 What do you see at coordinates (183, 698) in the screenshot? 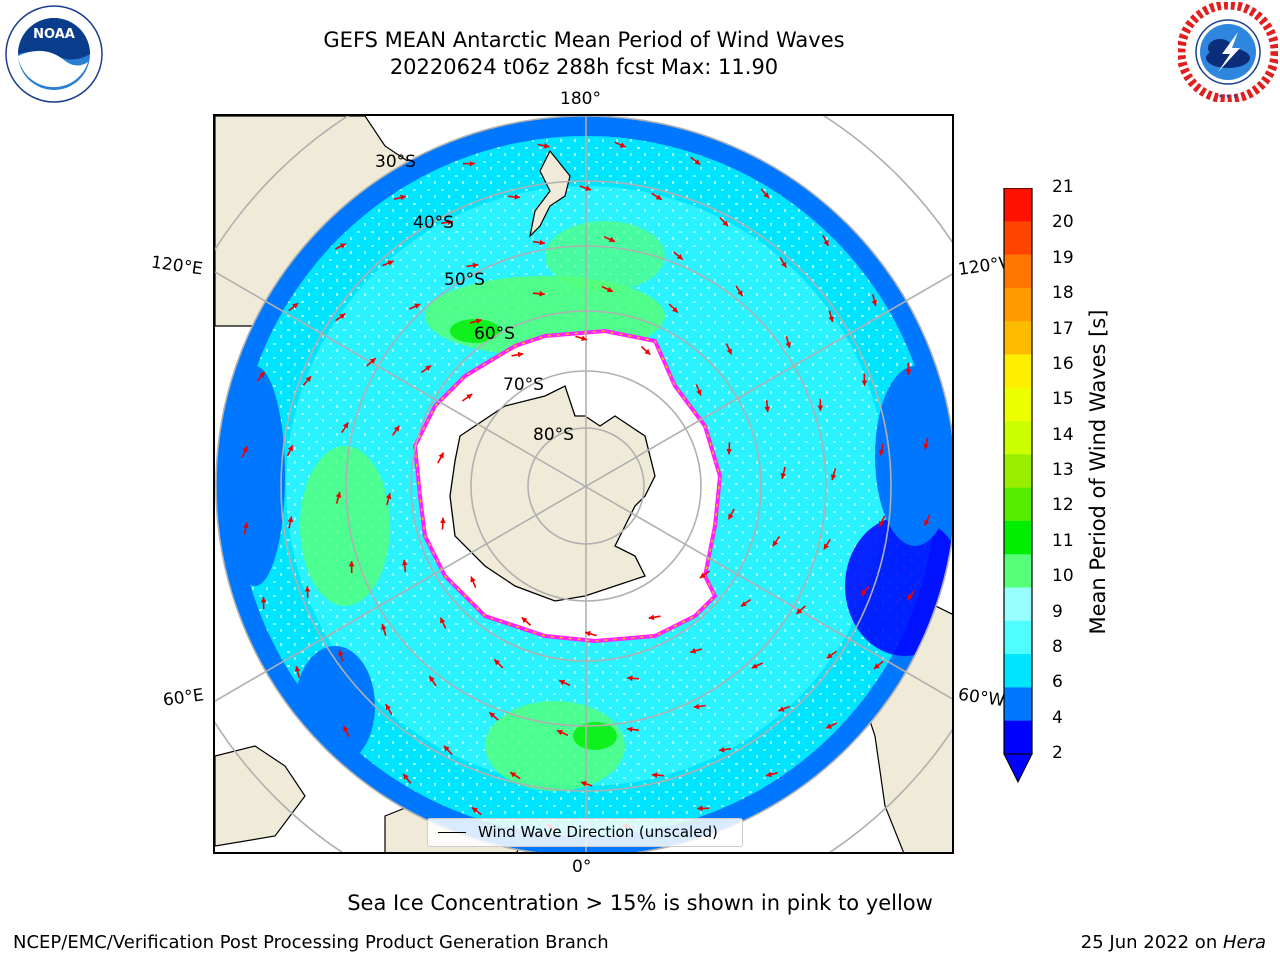
I see `lon-label-60e: 60°E` at bounding box center [183, 698].